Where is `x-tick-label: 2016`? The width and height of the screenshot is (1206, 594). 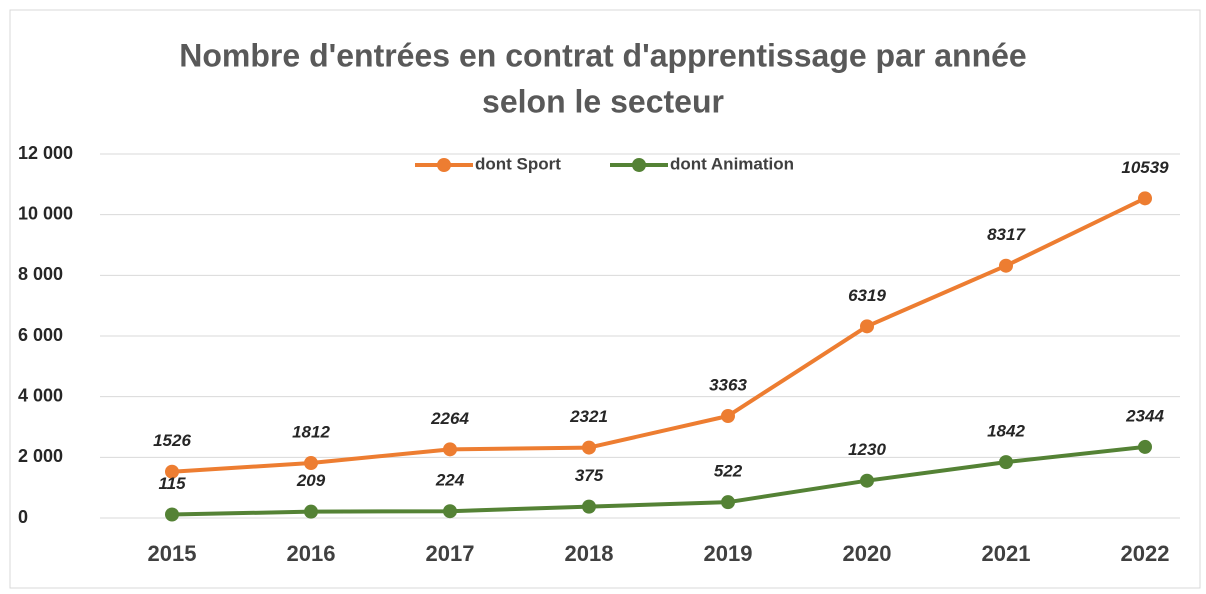 x-tick-label: 2016 is located at coordinates (311, 553).